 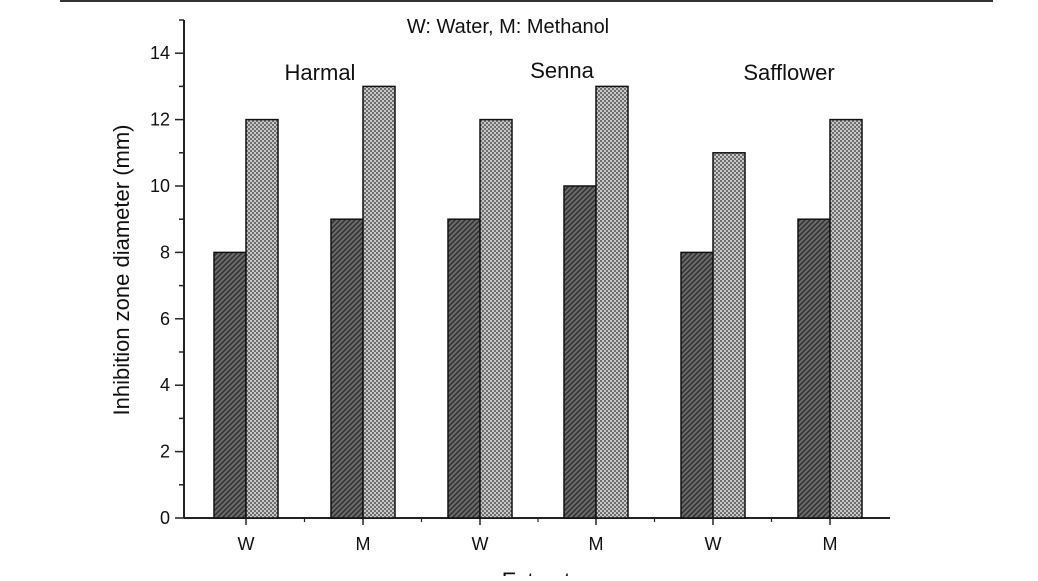 What do you see at coordinates (536, 572) in the screenshot?
I see `x-axis-label: Extract` at bounding box center [536, 572].